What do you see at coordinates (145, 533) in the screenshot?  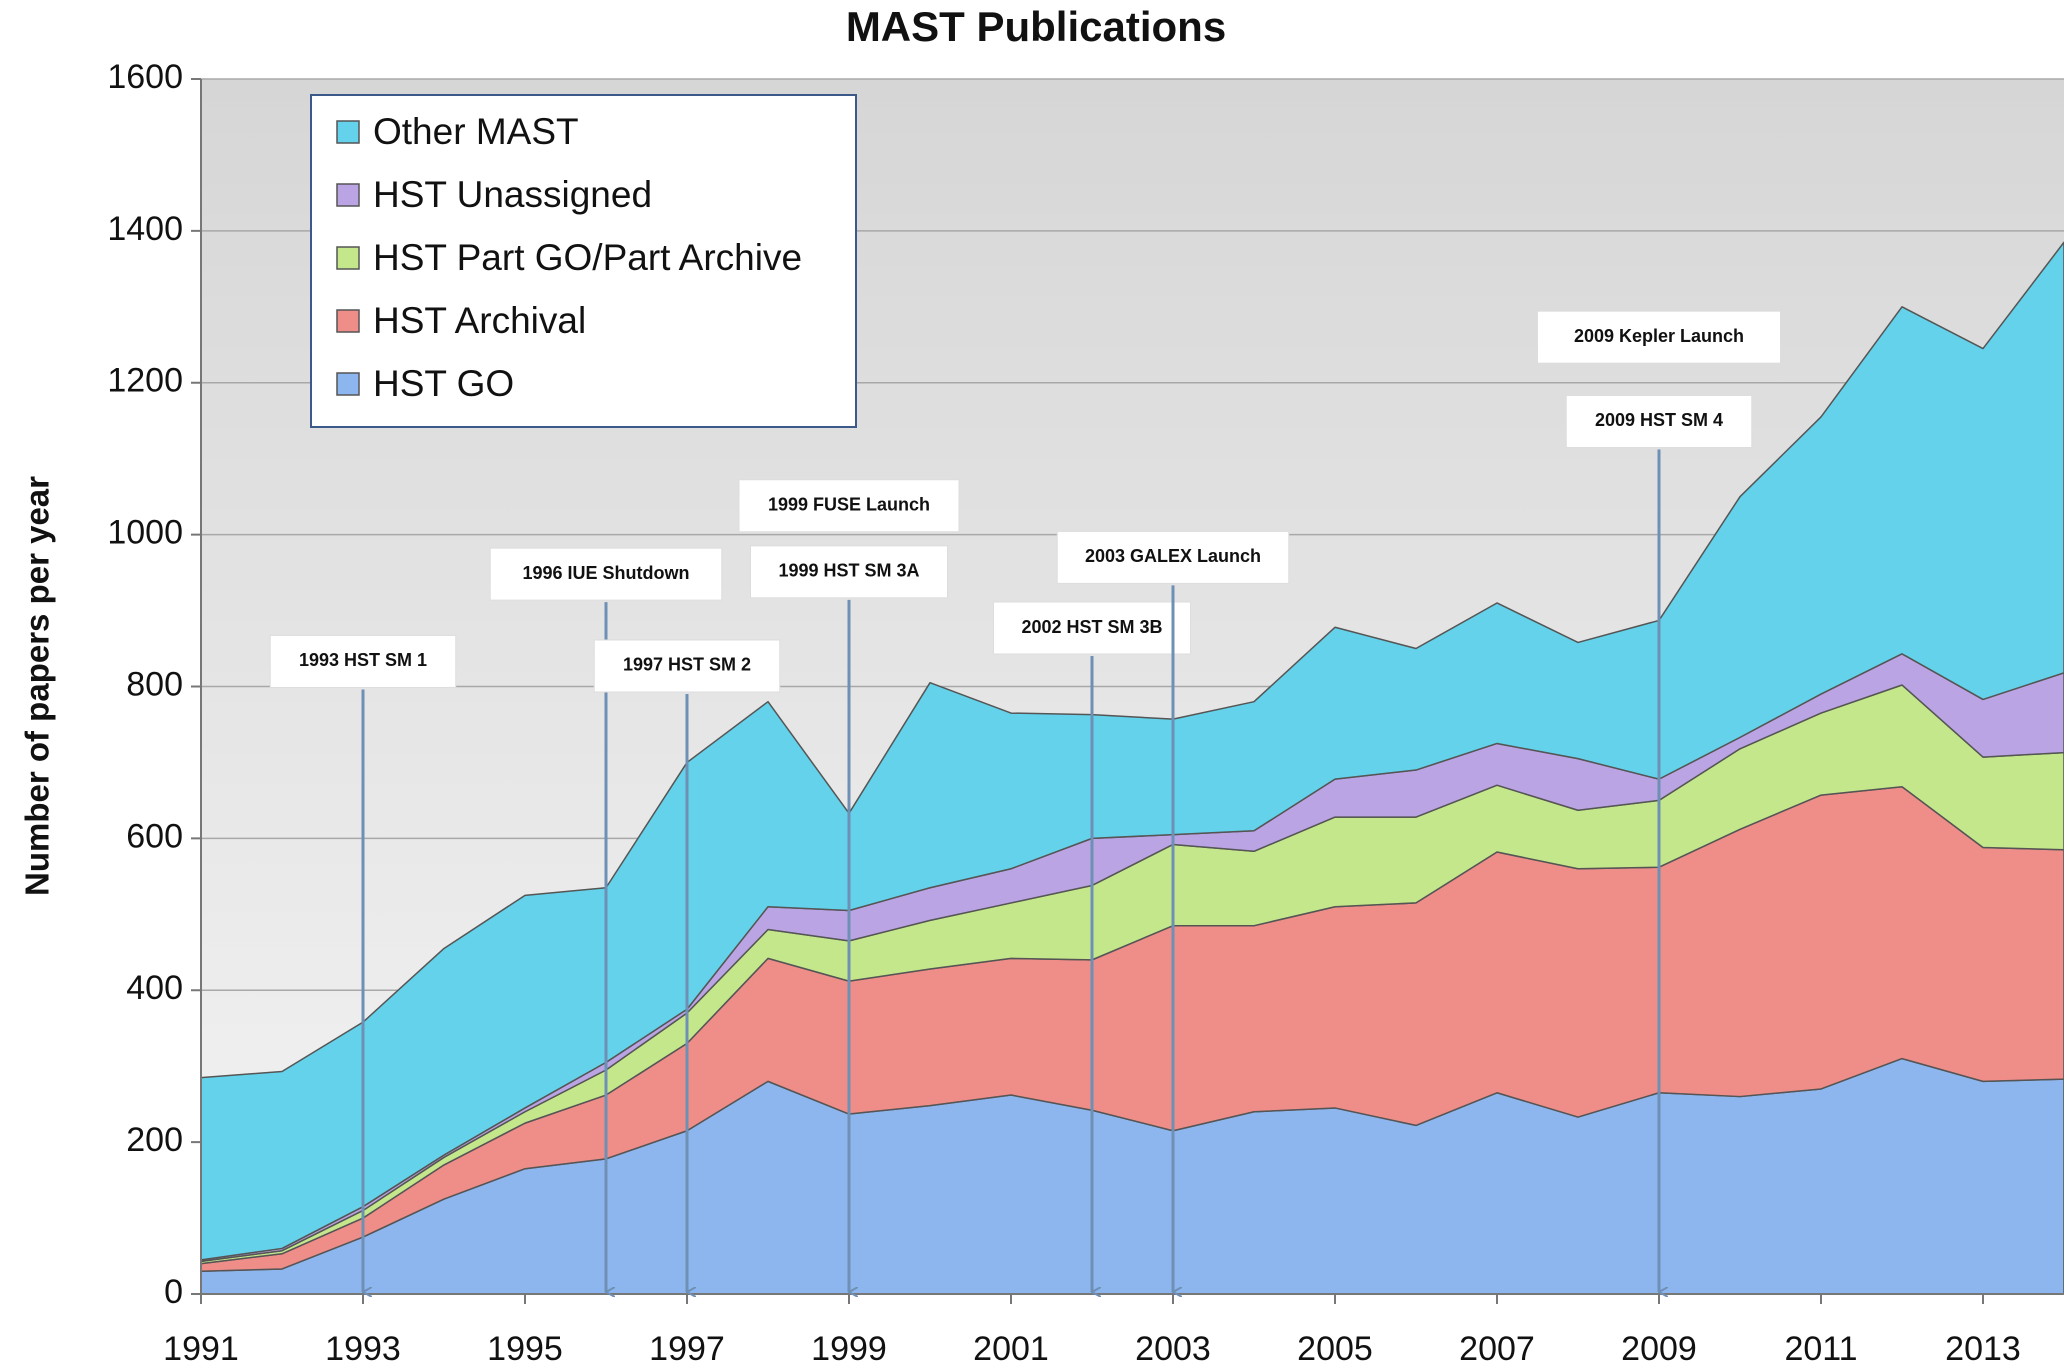 I see `y-tick-label: 1000` at bounding box center [145, 533].